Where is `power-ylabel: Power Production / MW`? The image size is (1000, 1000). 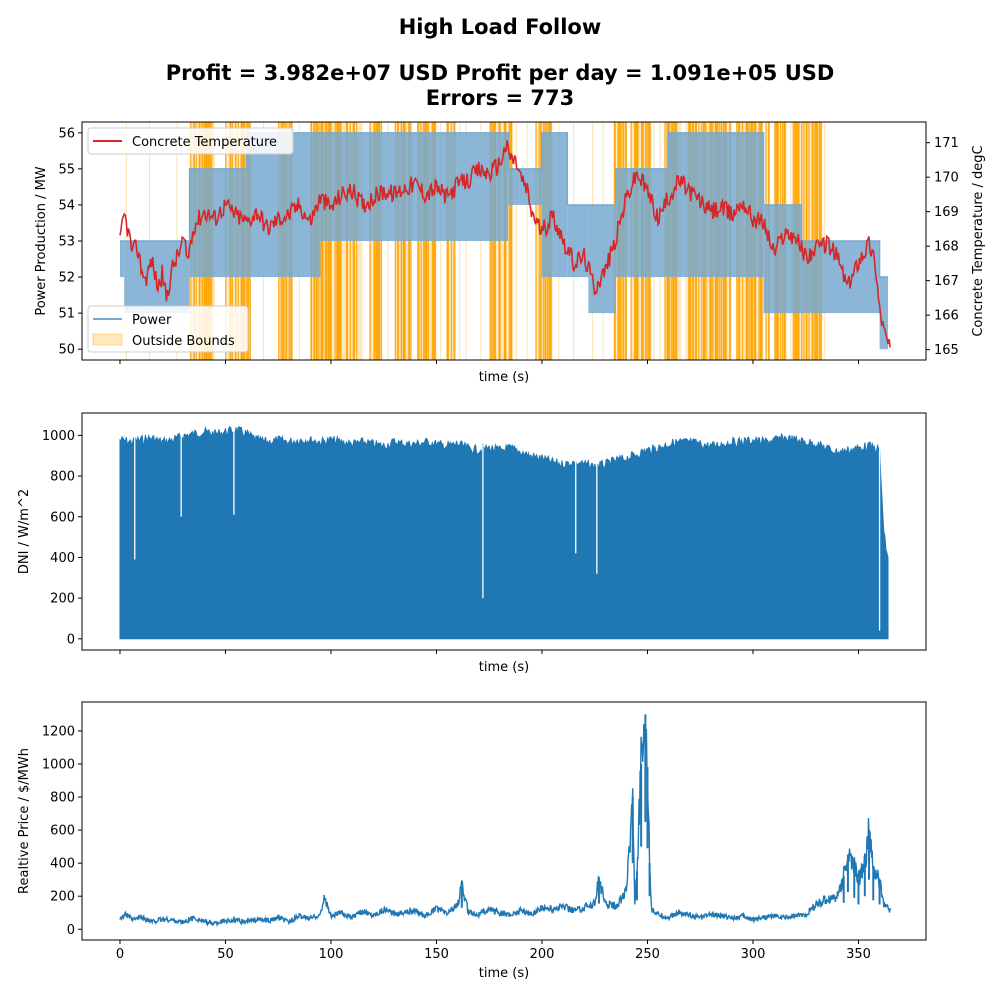
power-ylabel: Power Production / MW is located at coordinates (41, 240).